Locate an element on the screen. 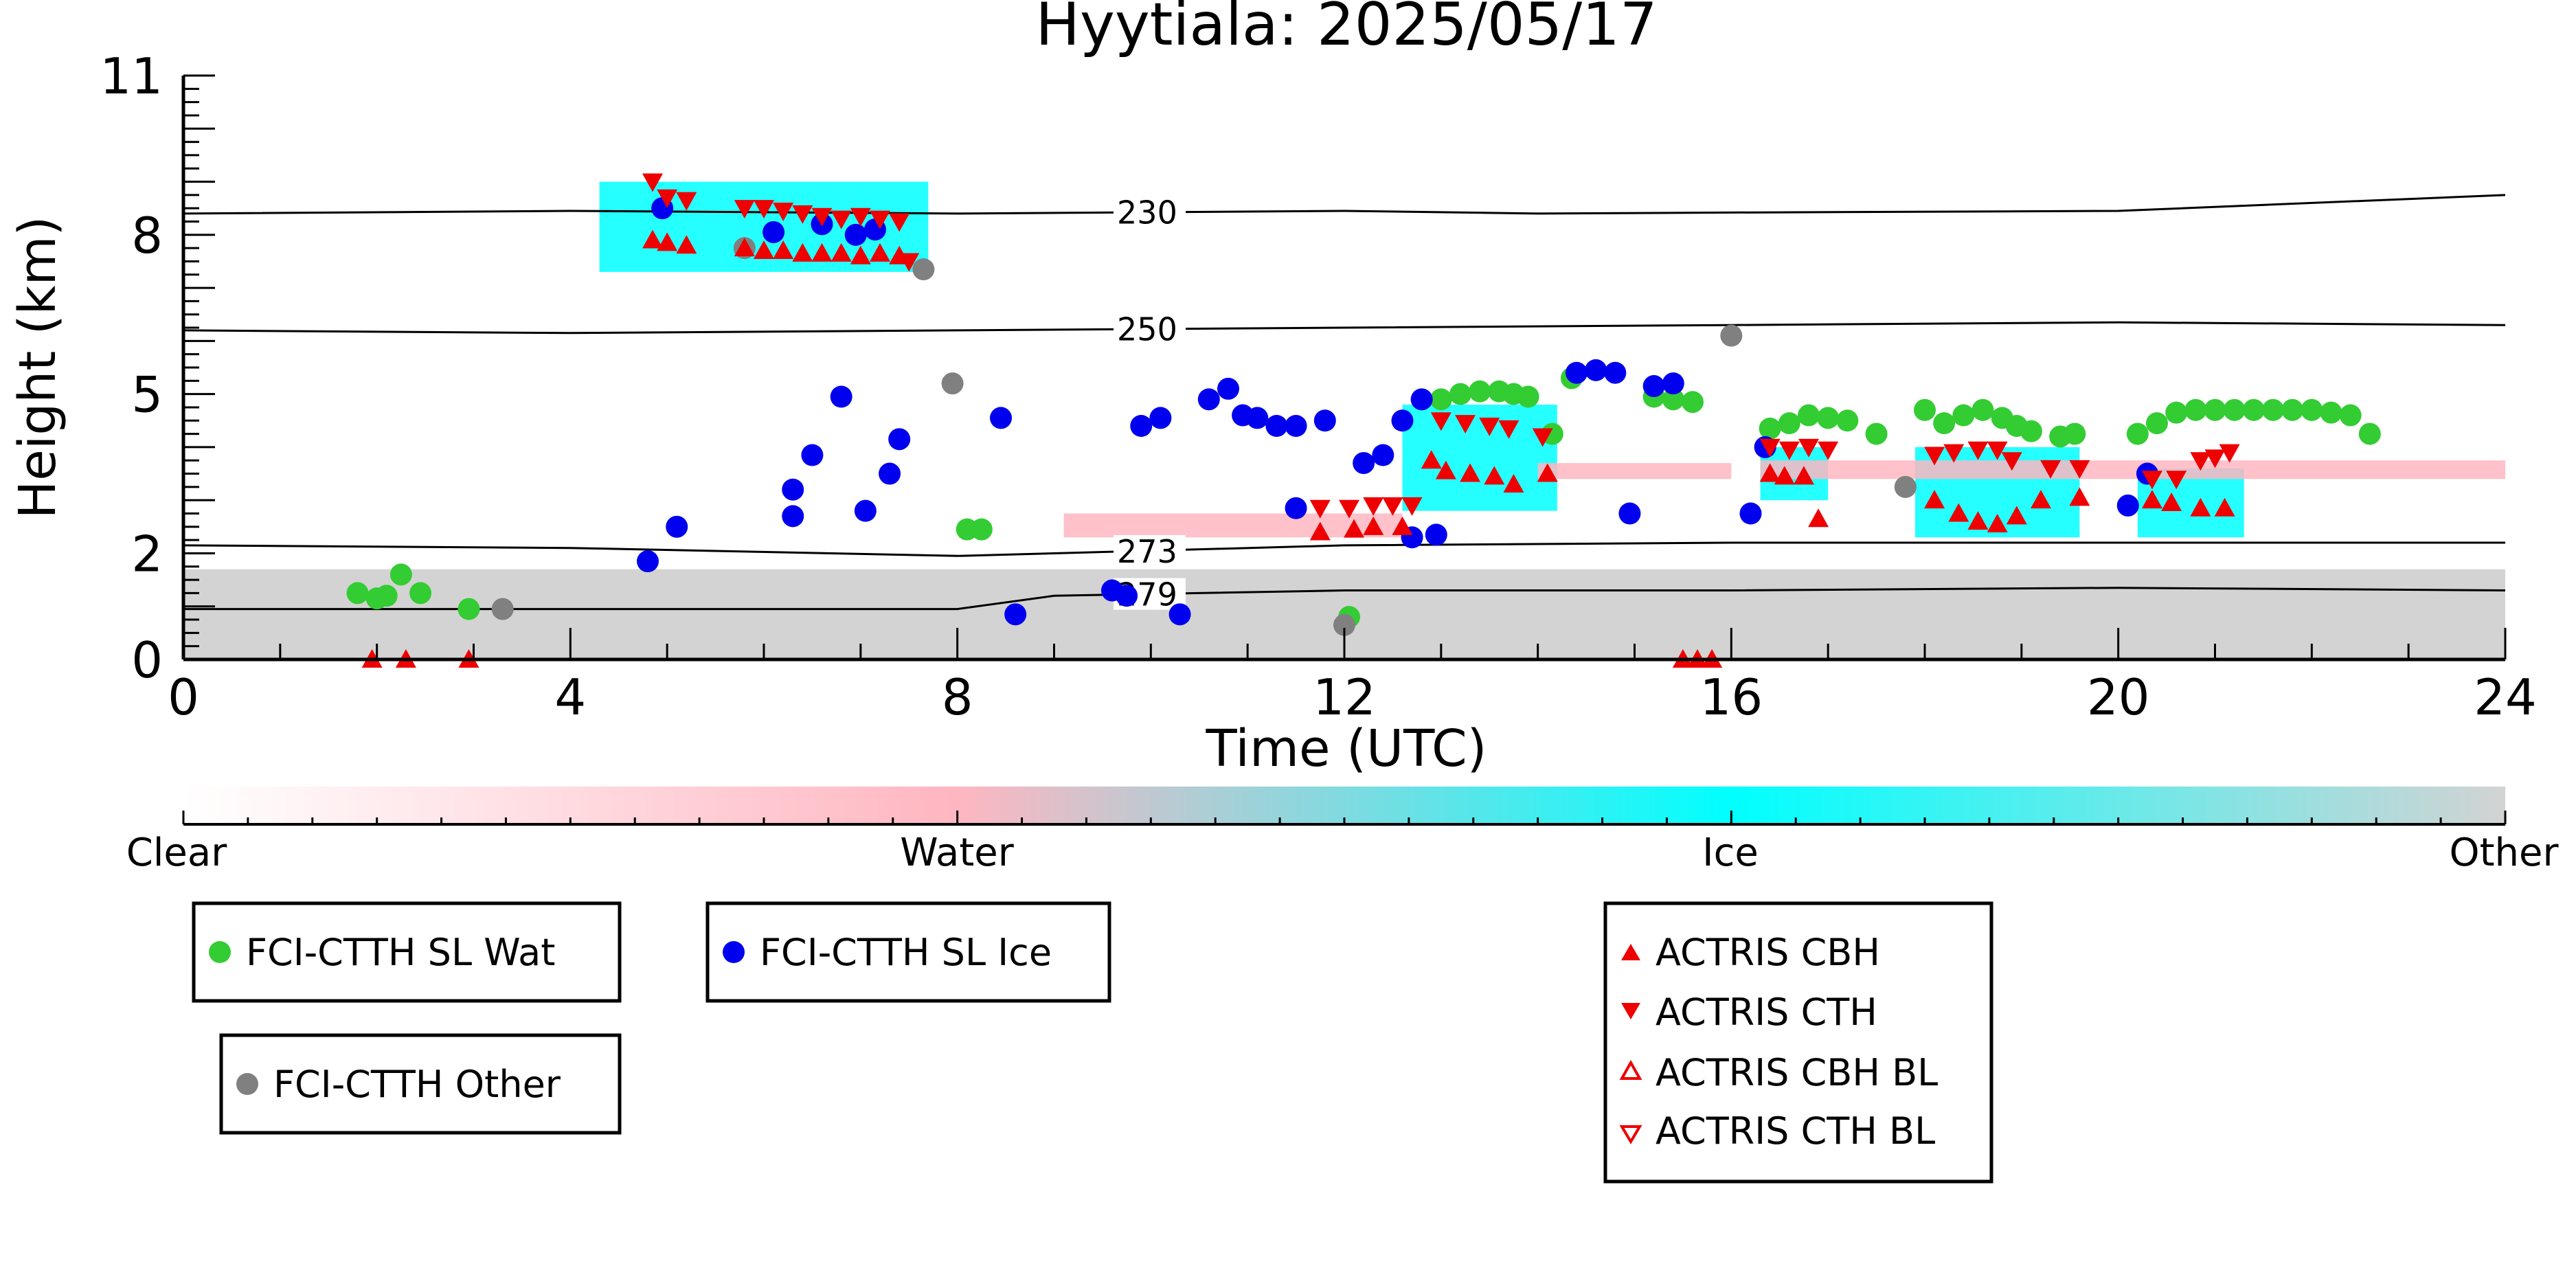 The width and height of the screenshot is (2576, 1288). colorbar-label-water: Water is located at coordinates (957, 853).